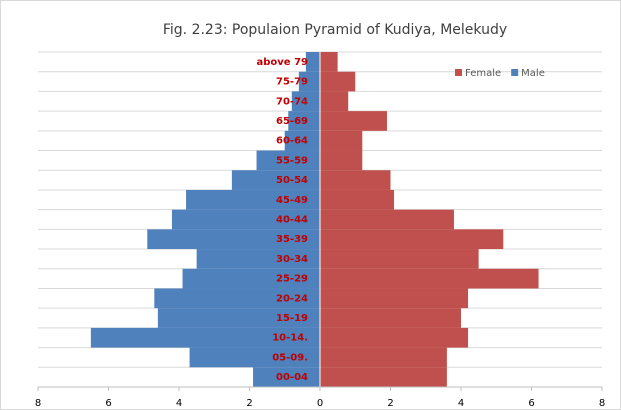 The width and height of the screenshot is (621, 410). What do you see at coordinates (292, 377) in the screenshot?
I see `category-label: 00-04` at bounding box center [292, 377].